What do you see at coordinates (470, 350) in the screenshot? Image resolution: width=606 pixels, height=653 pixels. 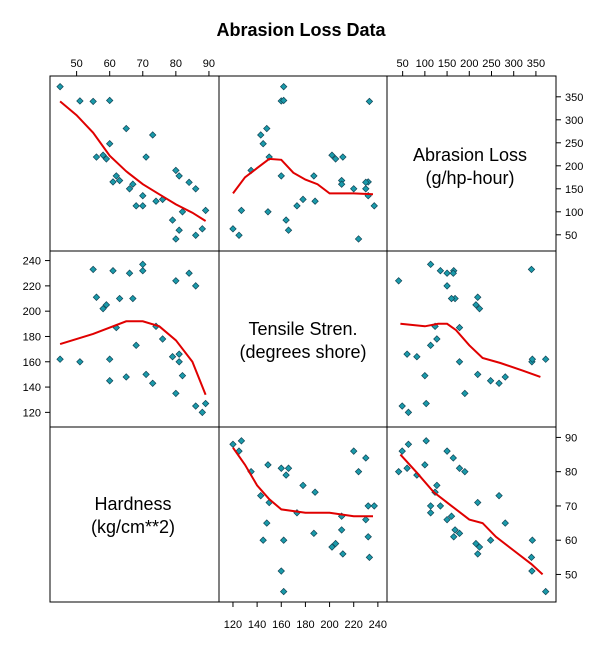 I see `smooth-line-tensile-vs-abrasion` at bounding box center [470, 350].